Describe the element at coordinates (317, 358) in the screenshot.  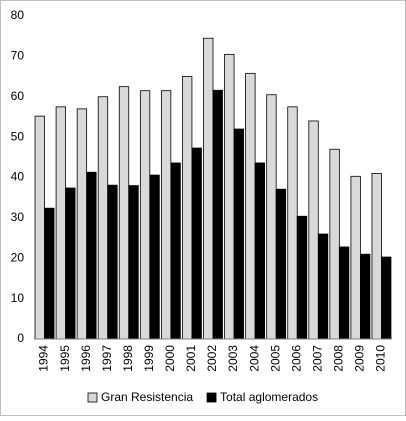
I see `x-tick-label: 2007` at that location.